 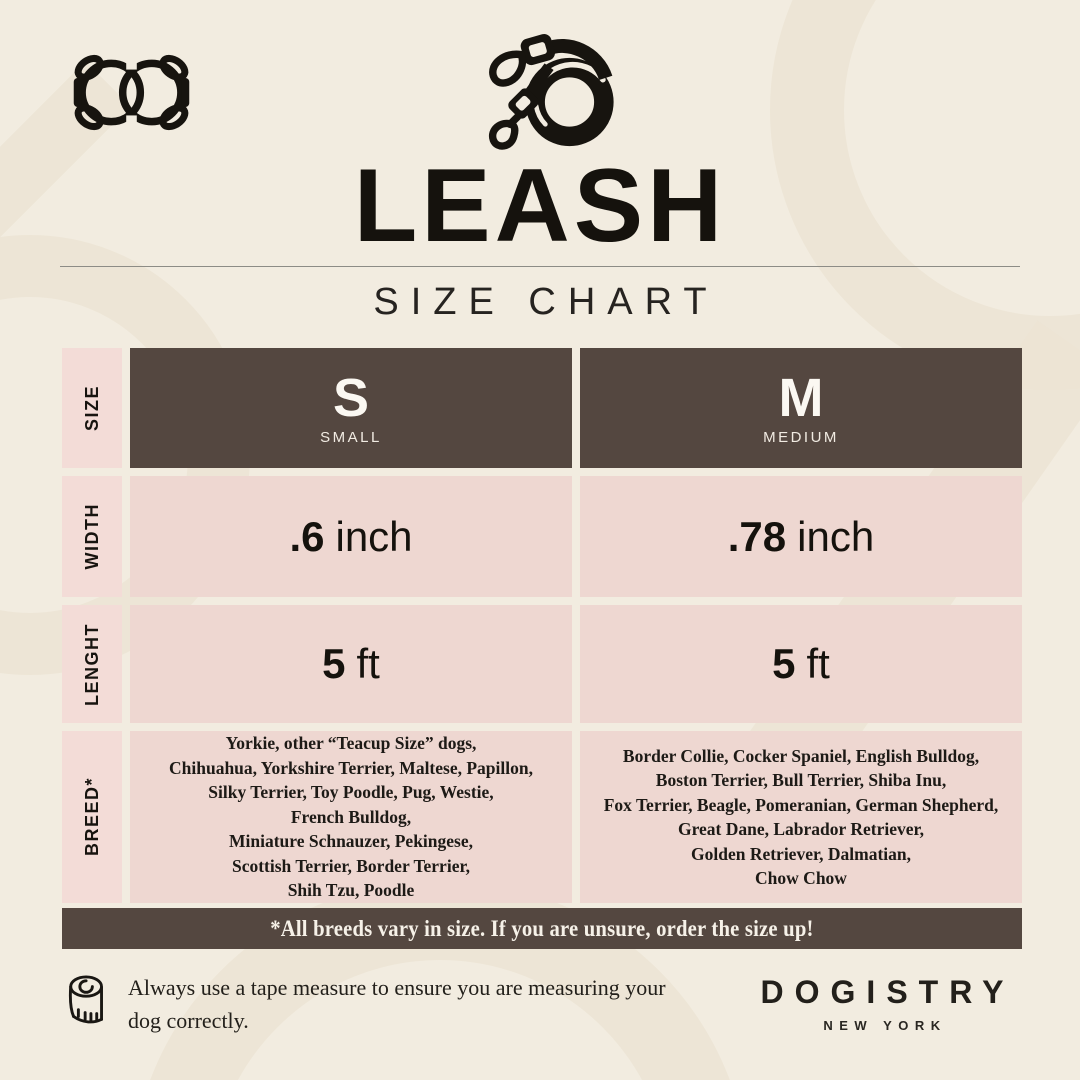 I want to click on width-cell-small: .6 inch, so click(x=351, y=536).